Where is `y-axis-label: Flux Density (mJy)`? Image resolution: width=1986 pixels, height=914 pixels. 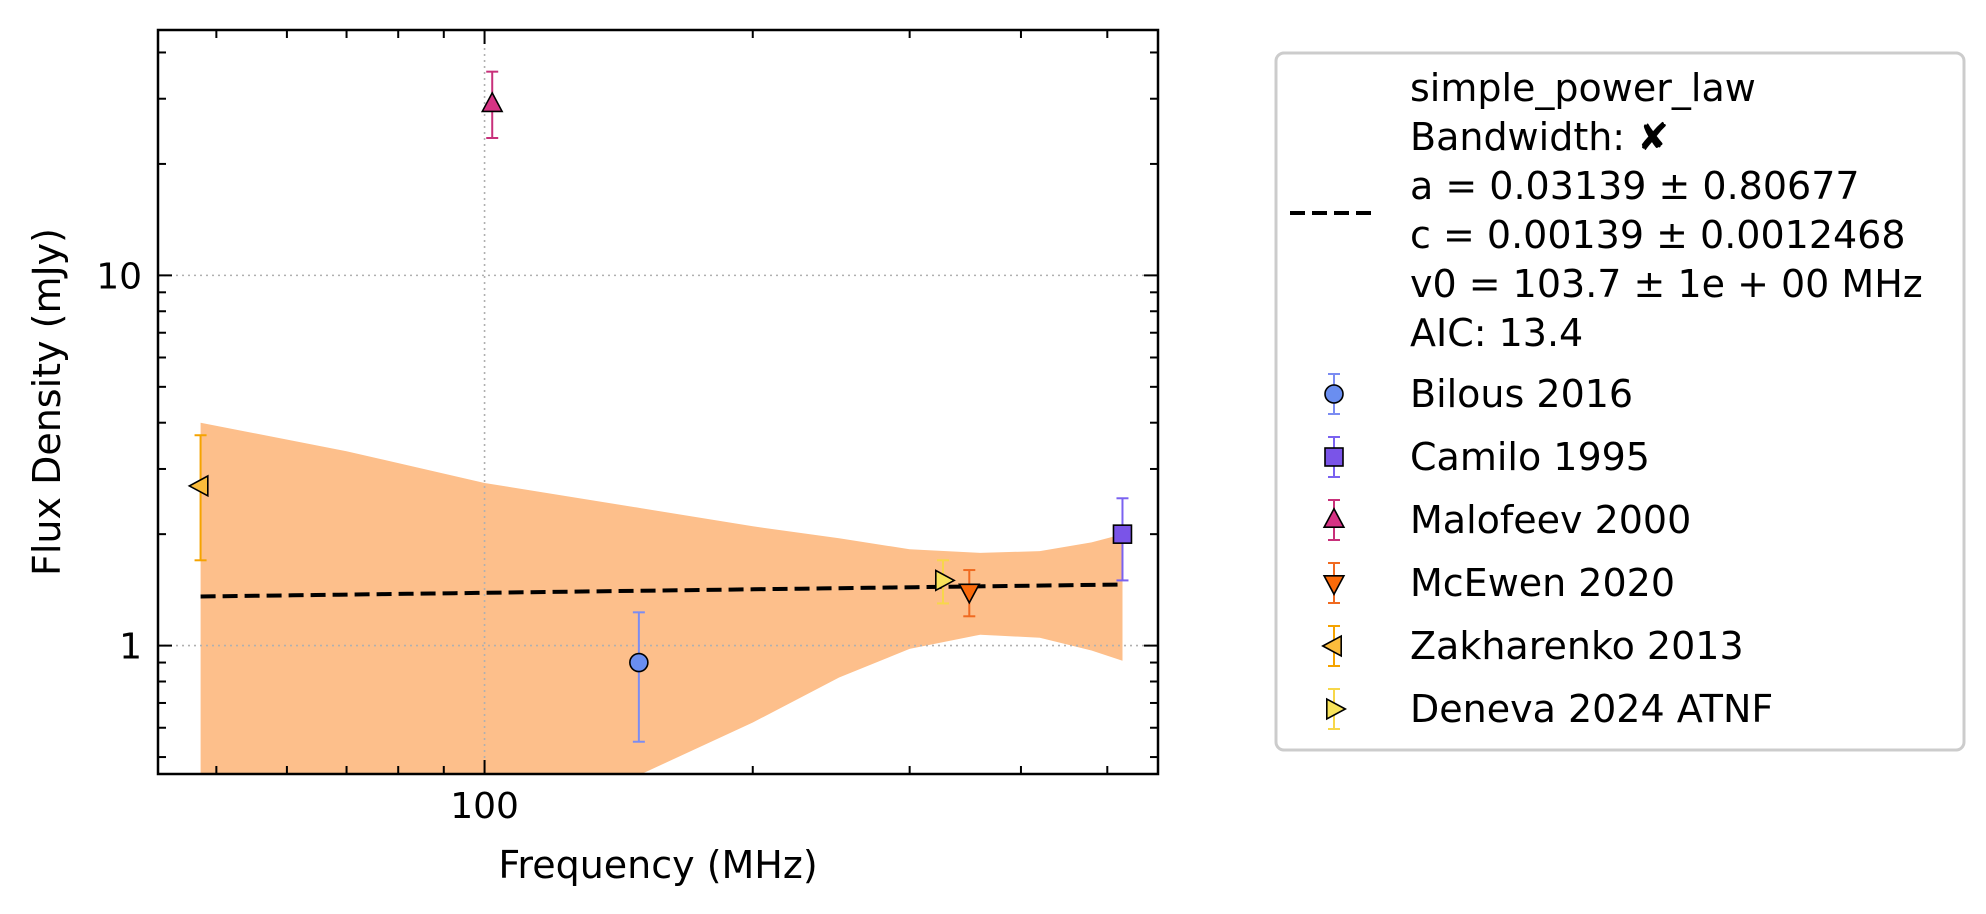
y-axis-label: Flux Density (mJy) is located at coordinates (47, 402).